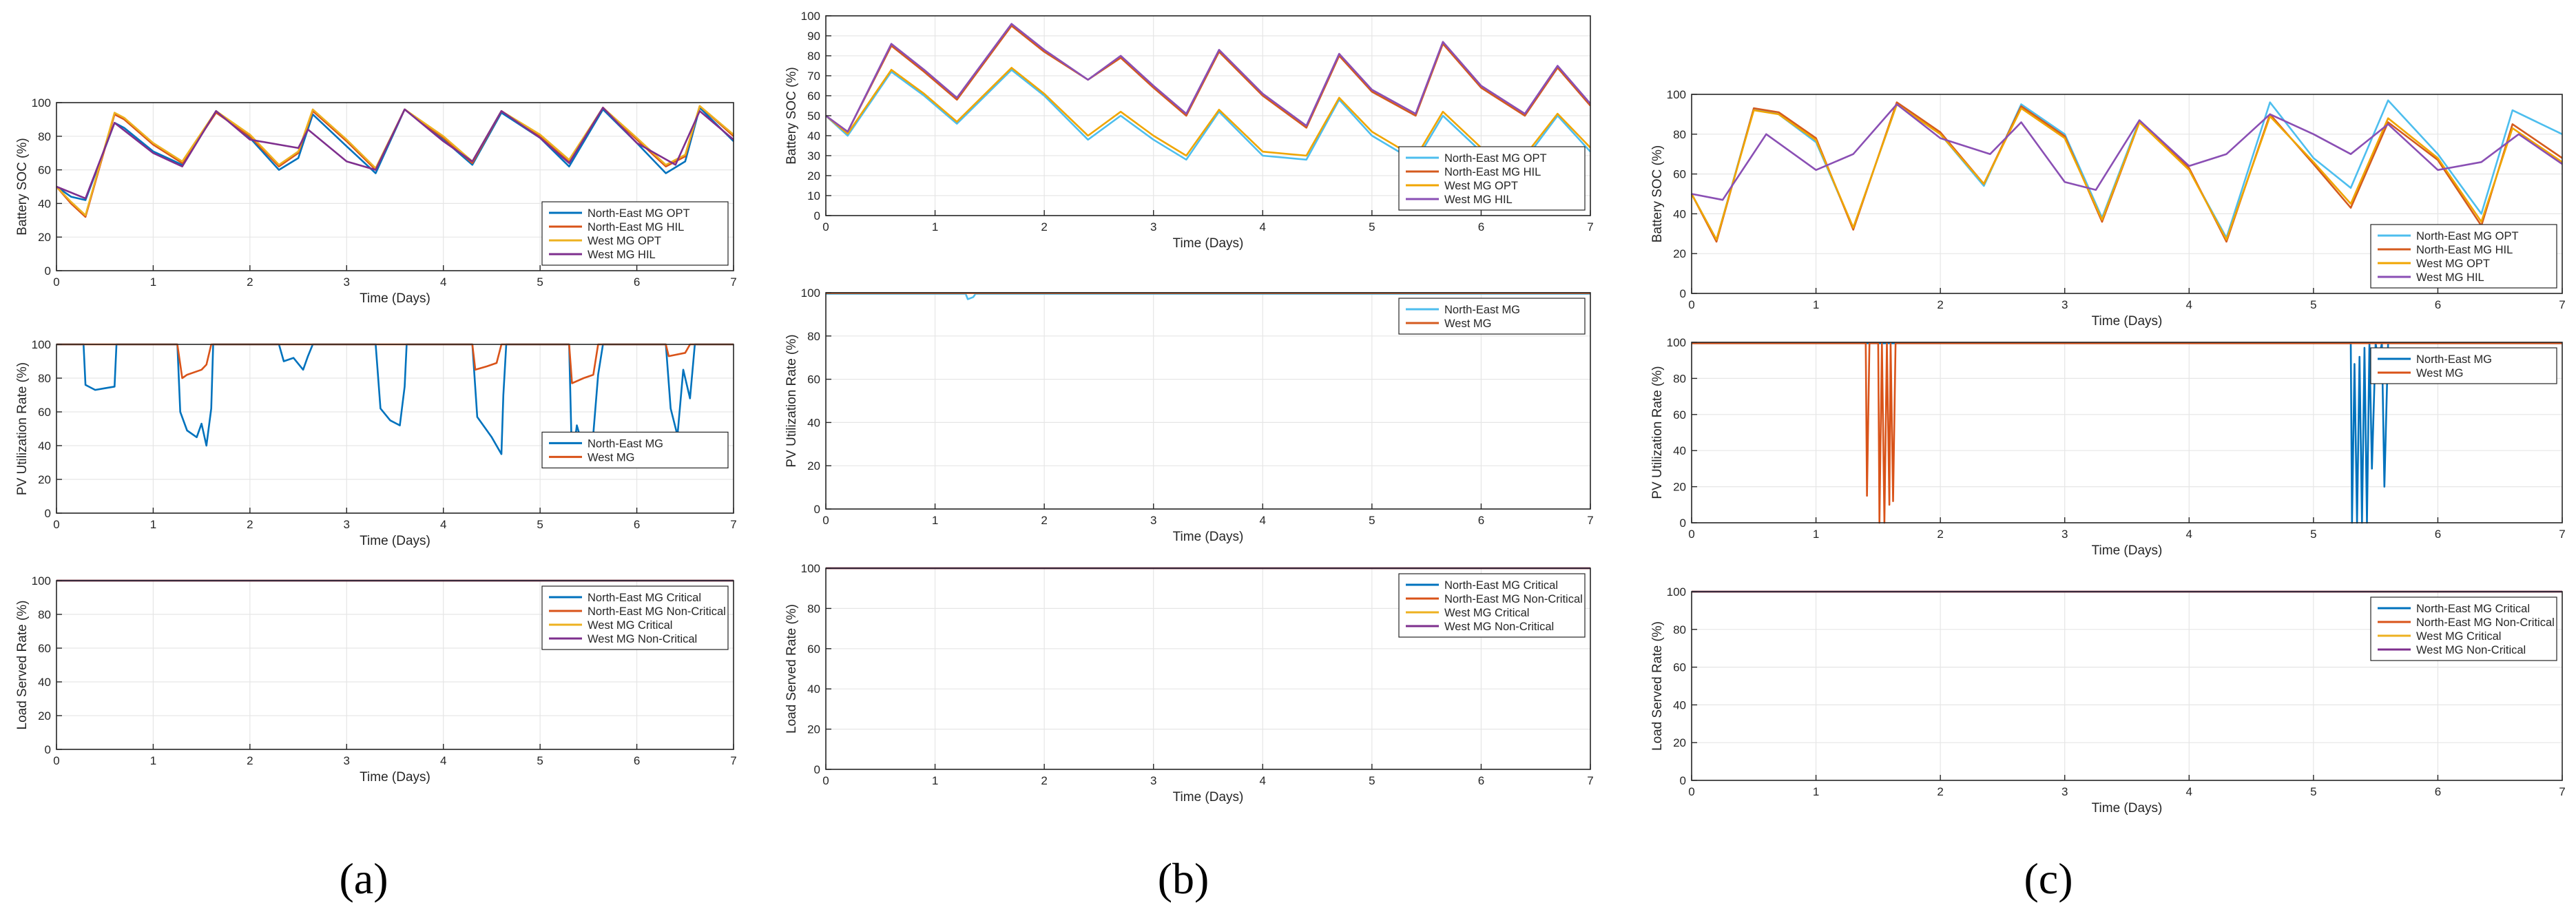 This screenshot has height=914, width=2576. I want to click on legend: North-East MG West MG, so click(1492, 316).